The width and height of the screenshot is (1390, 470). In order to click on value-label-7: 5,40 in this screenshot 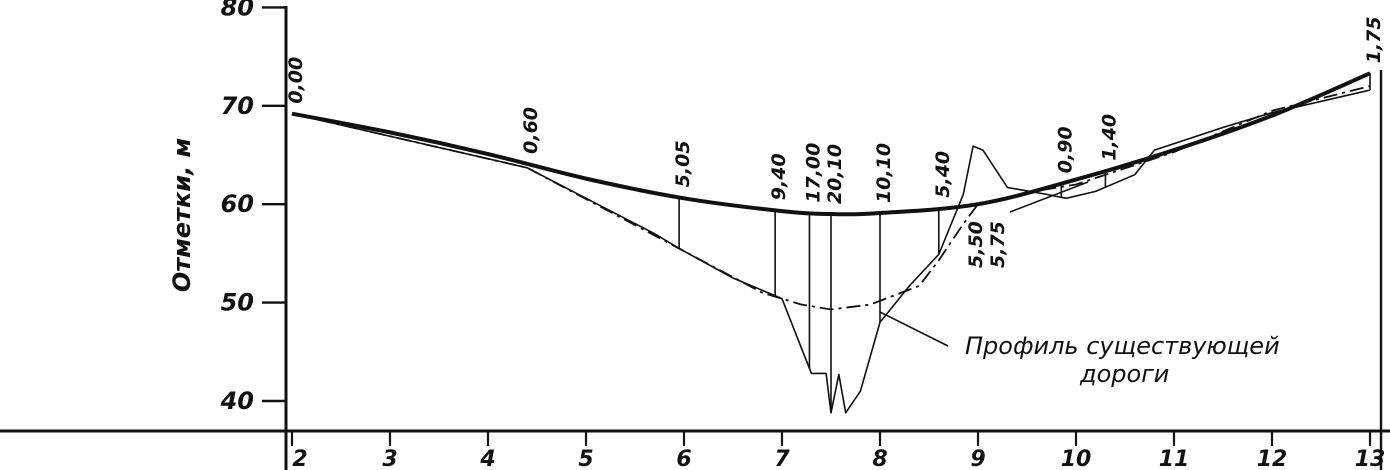, I will do `click(943, 174)`.